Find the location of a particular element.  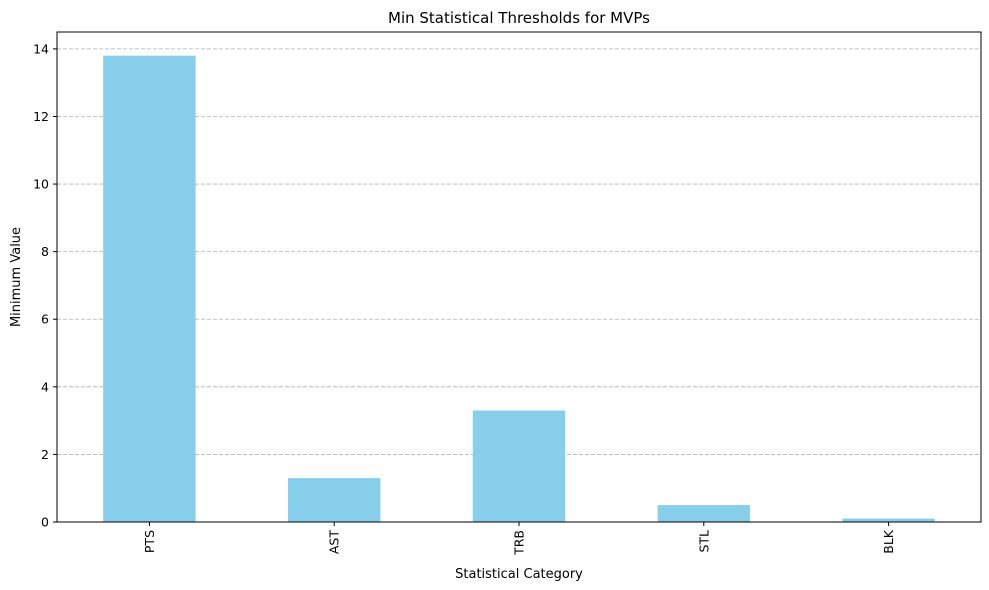

x-axis-title: Statistical Category is located at coordinates (519, 574).